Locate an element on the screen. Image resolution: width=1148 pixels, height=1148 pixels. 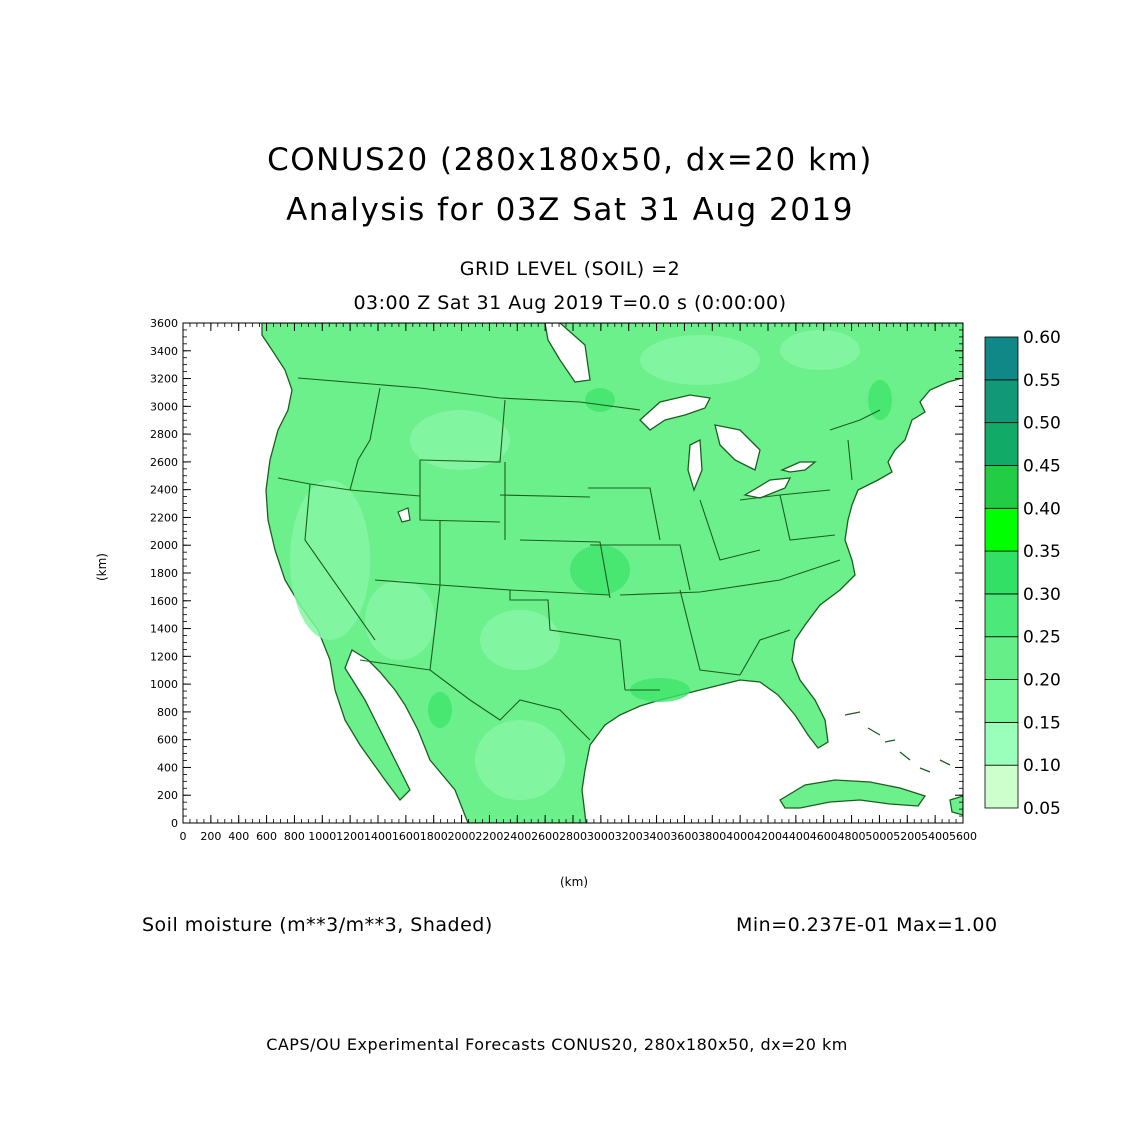
y-tick-label: 400 is located at coordinates (167, 767).